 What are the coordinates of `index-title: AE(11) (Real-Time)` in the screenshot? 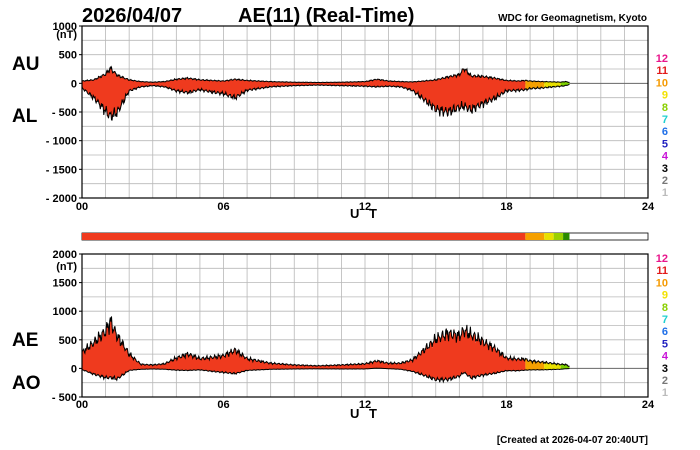 It's located at (326, 16).